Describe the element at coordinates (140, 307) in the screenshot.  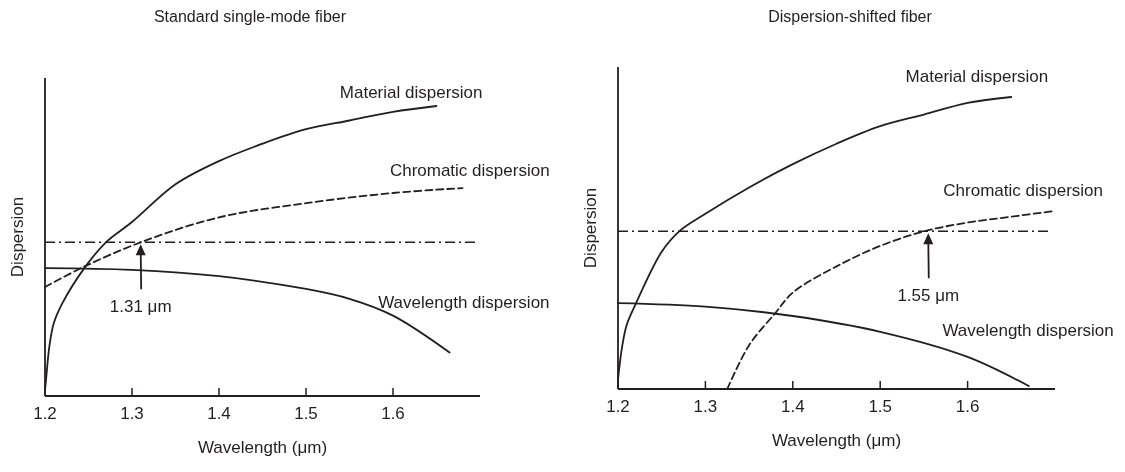
I see `annotation: 1.31 μm` at that location.